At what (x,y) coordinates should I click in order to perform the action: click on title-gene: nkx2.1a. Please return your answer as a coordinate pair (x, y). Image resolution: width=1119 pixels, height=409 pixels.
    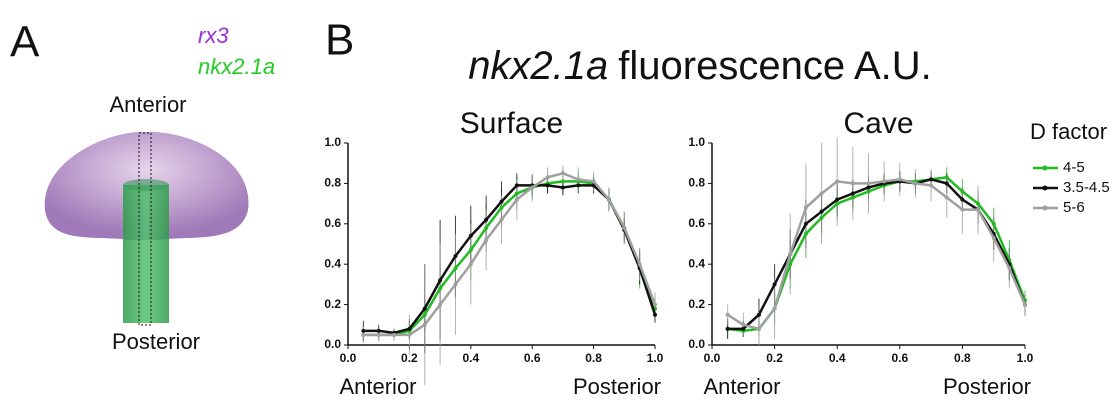
    Looking at the image, I should click on (538, 66).